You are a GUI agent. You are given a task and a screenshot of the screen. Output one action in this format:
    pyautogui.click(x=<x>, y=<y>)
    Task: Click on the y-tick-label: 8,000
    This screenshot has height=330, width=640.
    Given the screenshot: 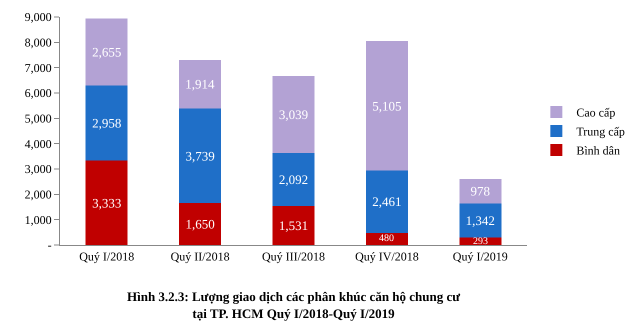 What is the action you would take?
    pyautogui.click(x=38, y=43)
    